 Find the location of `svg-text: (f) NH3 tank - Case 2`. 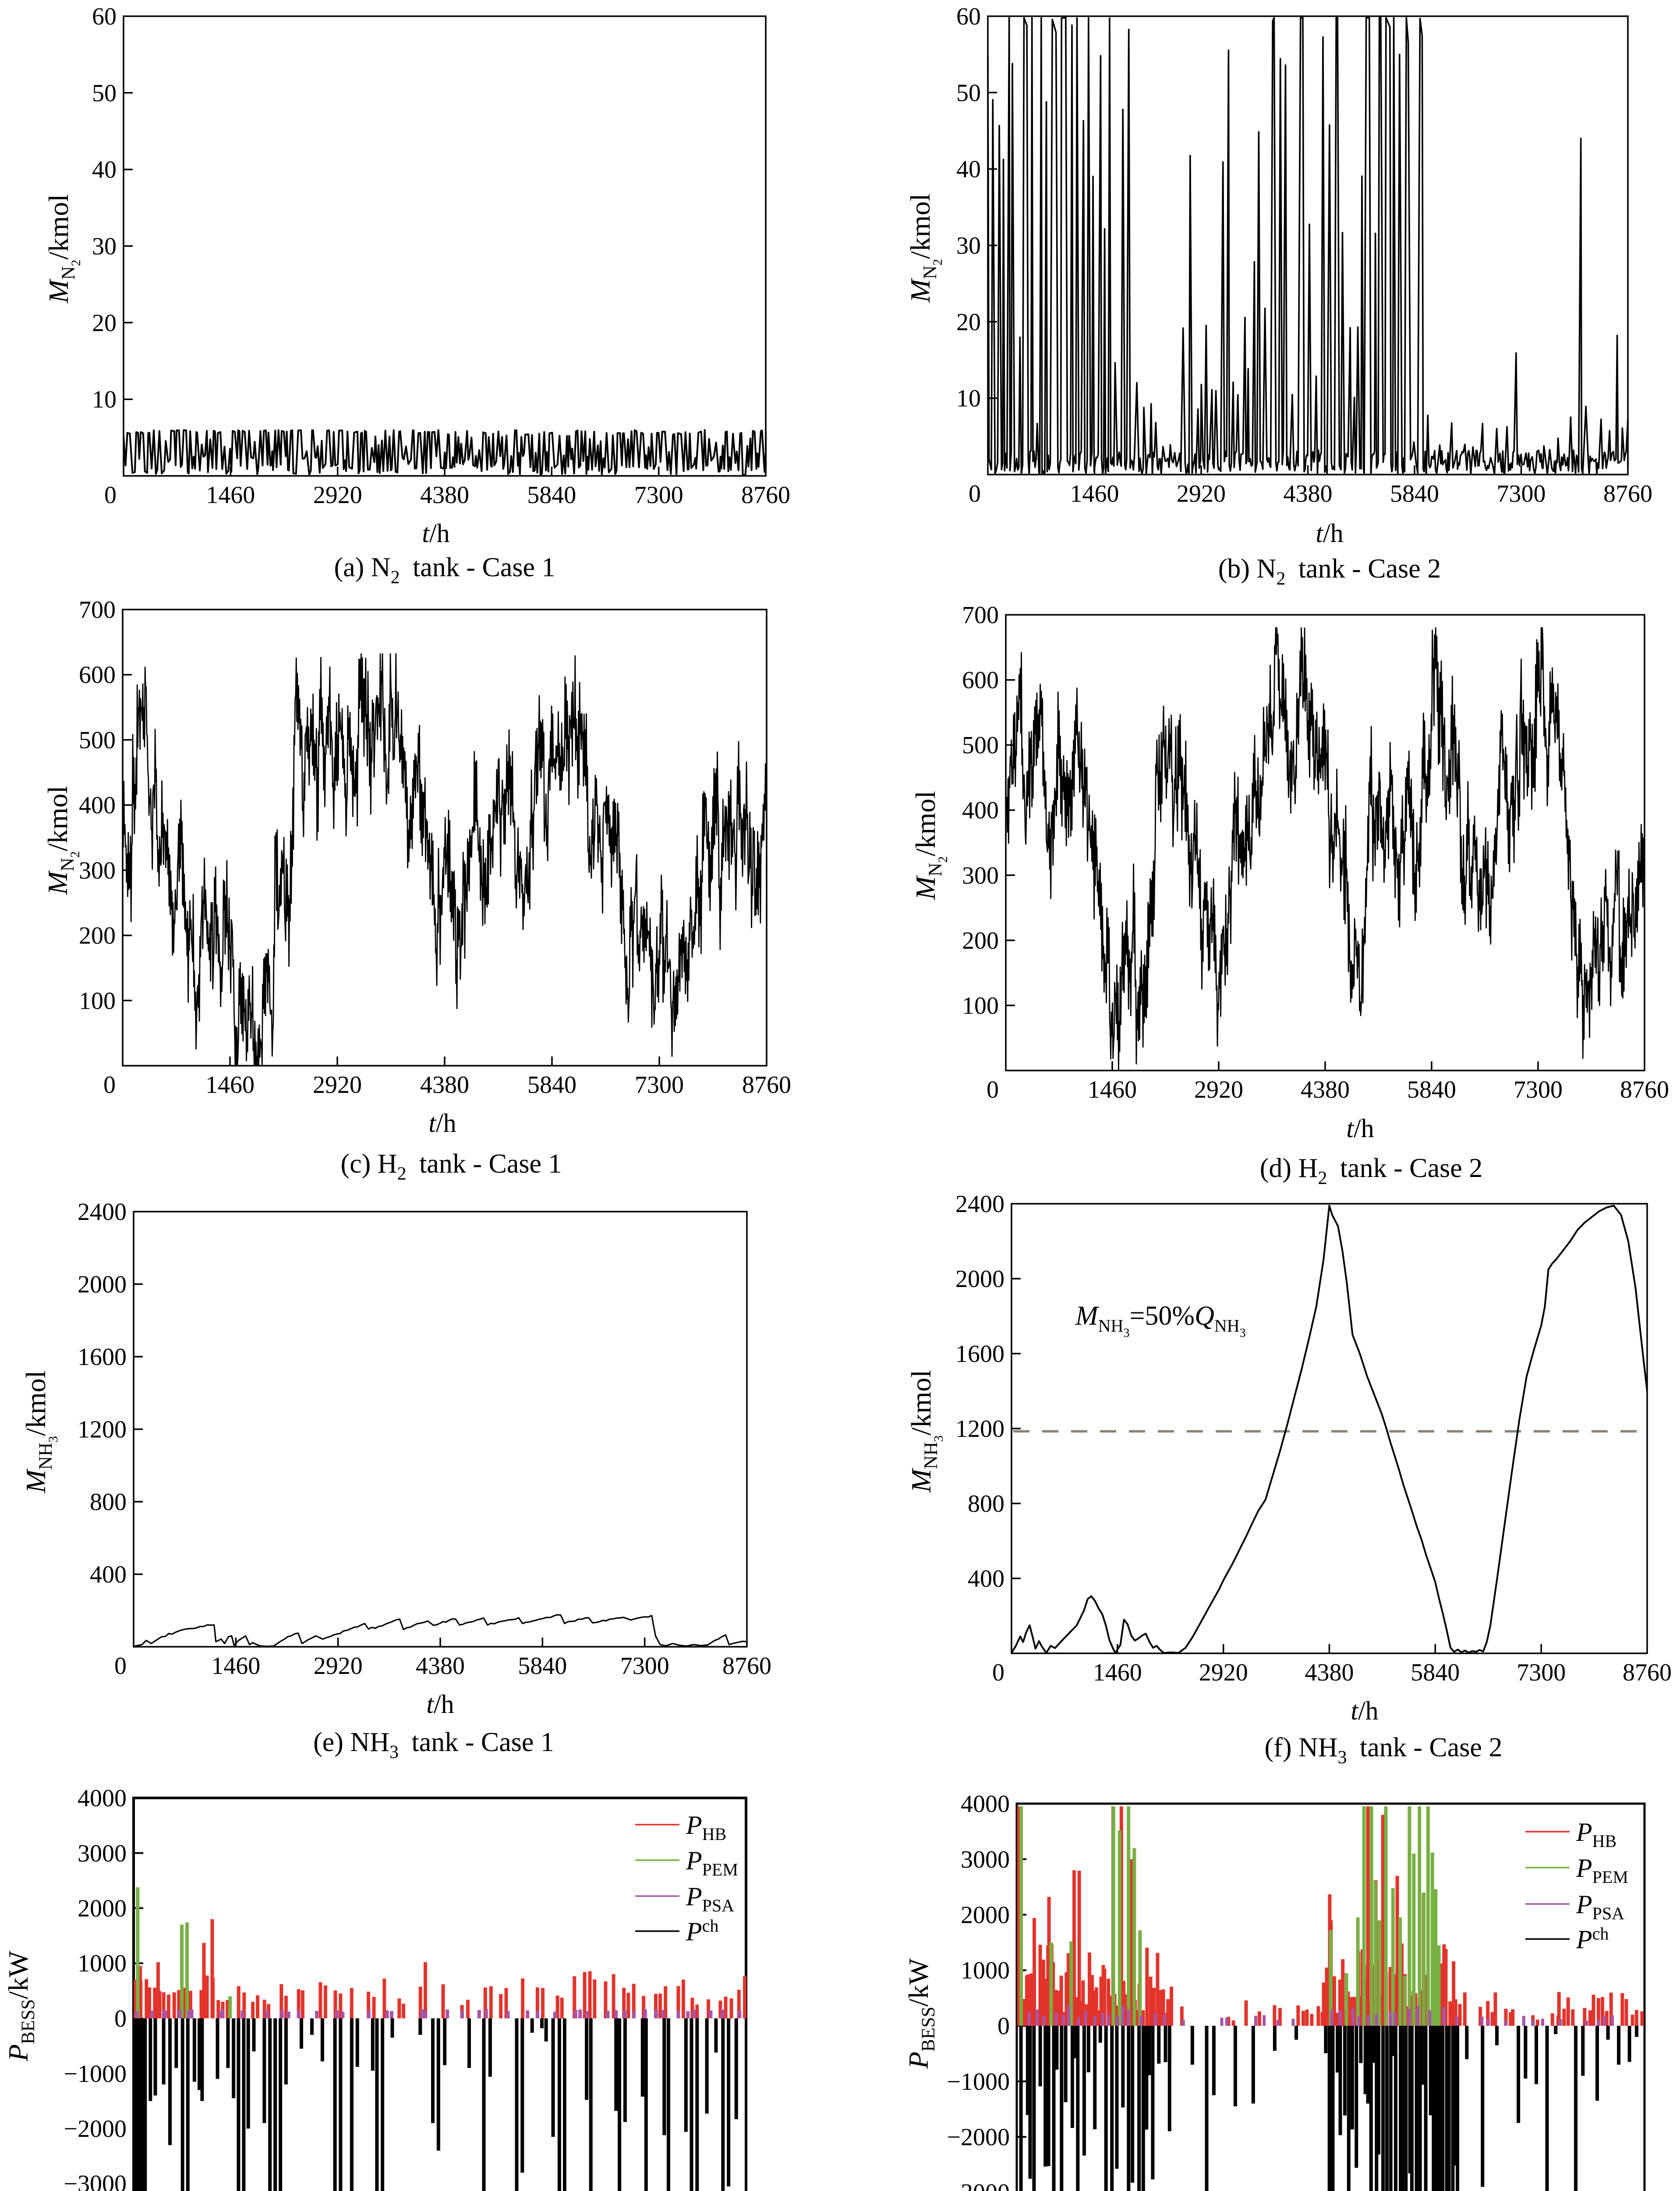

svg-text: (f) NH3 tank - Case 2 is located at coordinates (1384, 1751).